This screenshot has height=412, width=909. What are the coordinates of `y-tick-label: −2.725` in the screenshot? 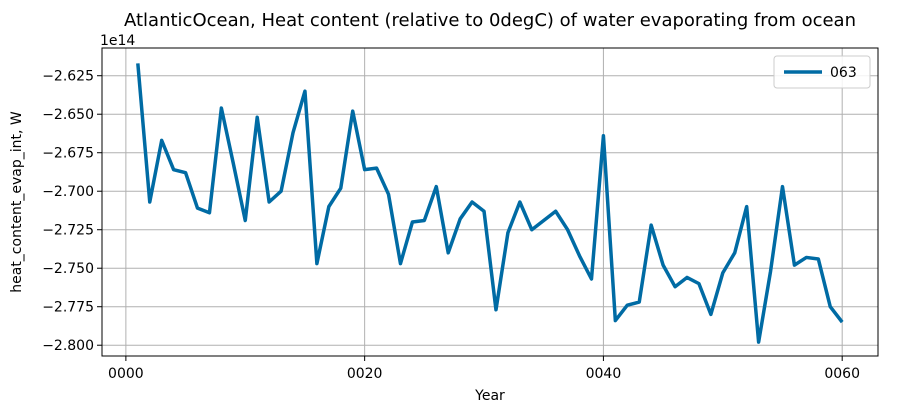 It's located at (68, 231).